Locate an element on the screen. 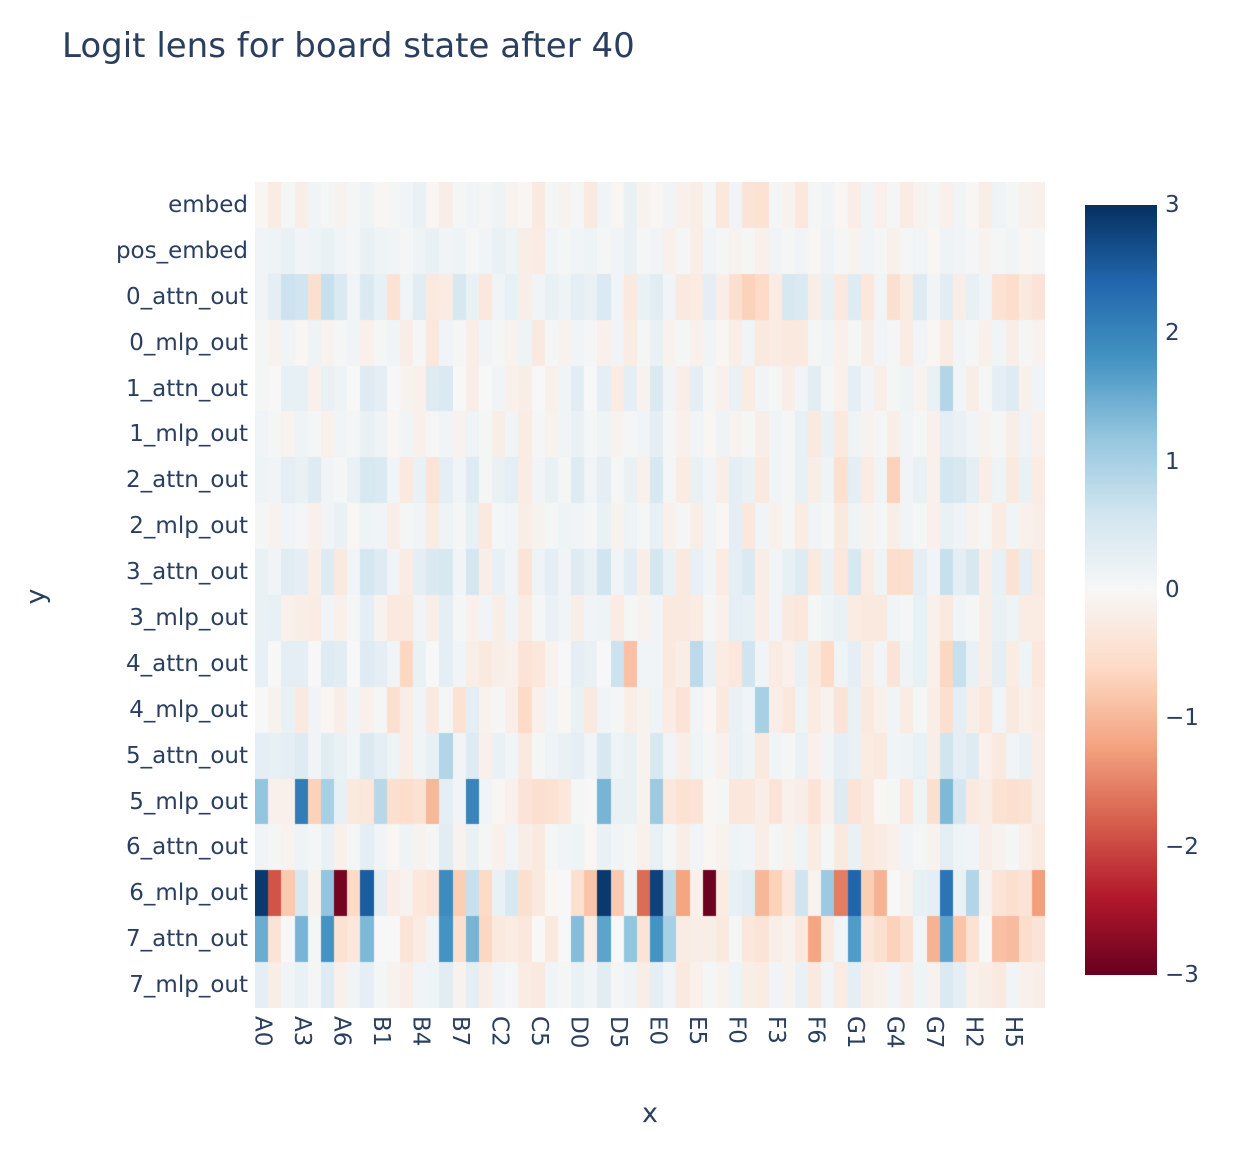 The width and height of the screenshot is (1236, 1162). x-tick-label-B1: B1 is located at coordinates (381, 1031).